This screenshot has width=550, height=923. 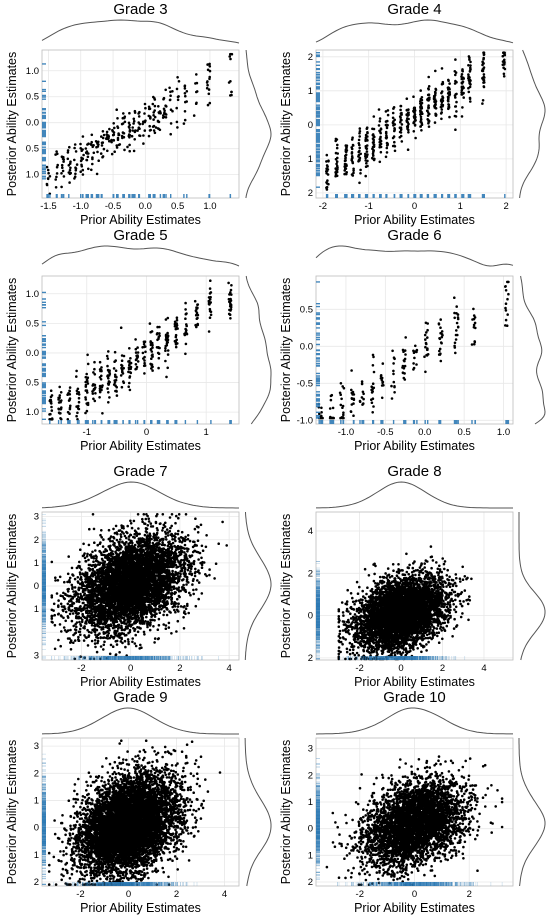 What do you see at coordinates (310, 531) in the screenshot?
I see `y-tick-label: 4` at bounding box center [310, 531].